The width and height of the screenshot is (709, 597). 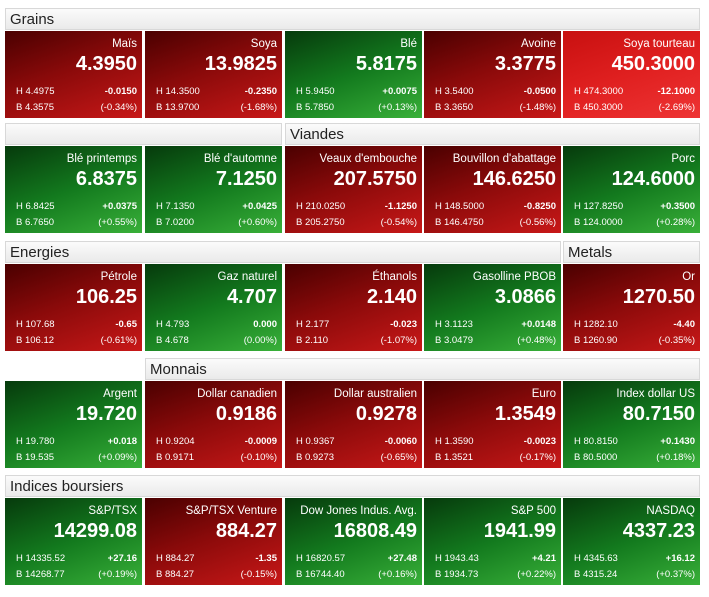 I want to click on quote-change: +0.018, so click(x=122, y=441).